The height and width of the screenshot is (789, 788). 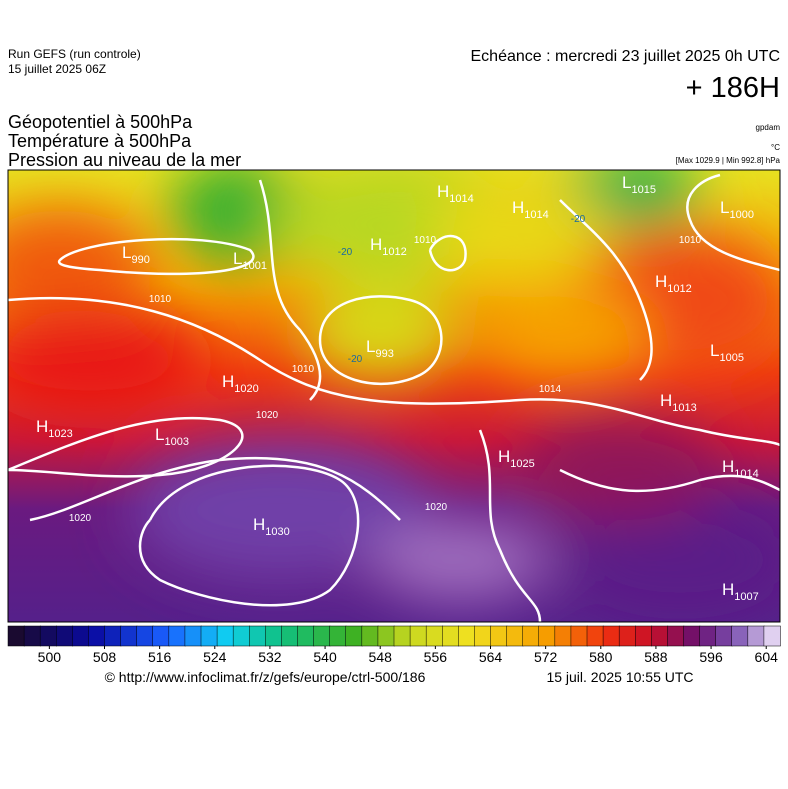 I want to click on colorbar-tick-label: 500, so click(x=50, y=657).